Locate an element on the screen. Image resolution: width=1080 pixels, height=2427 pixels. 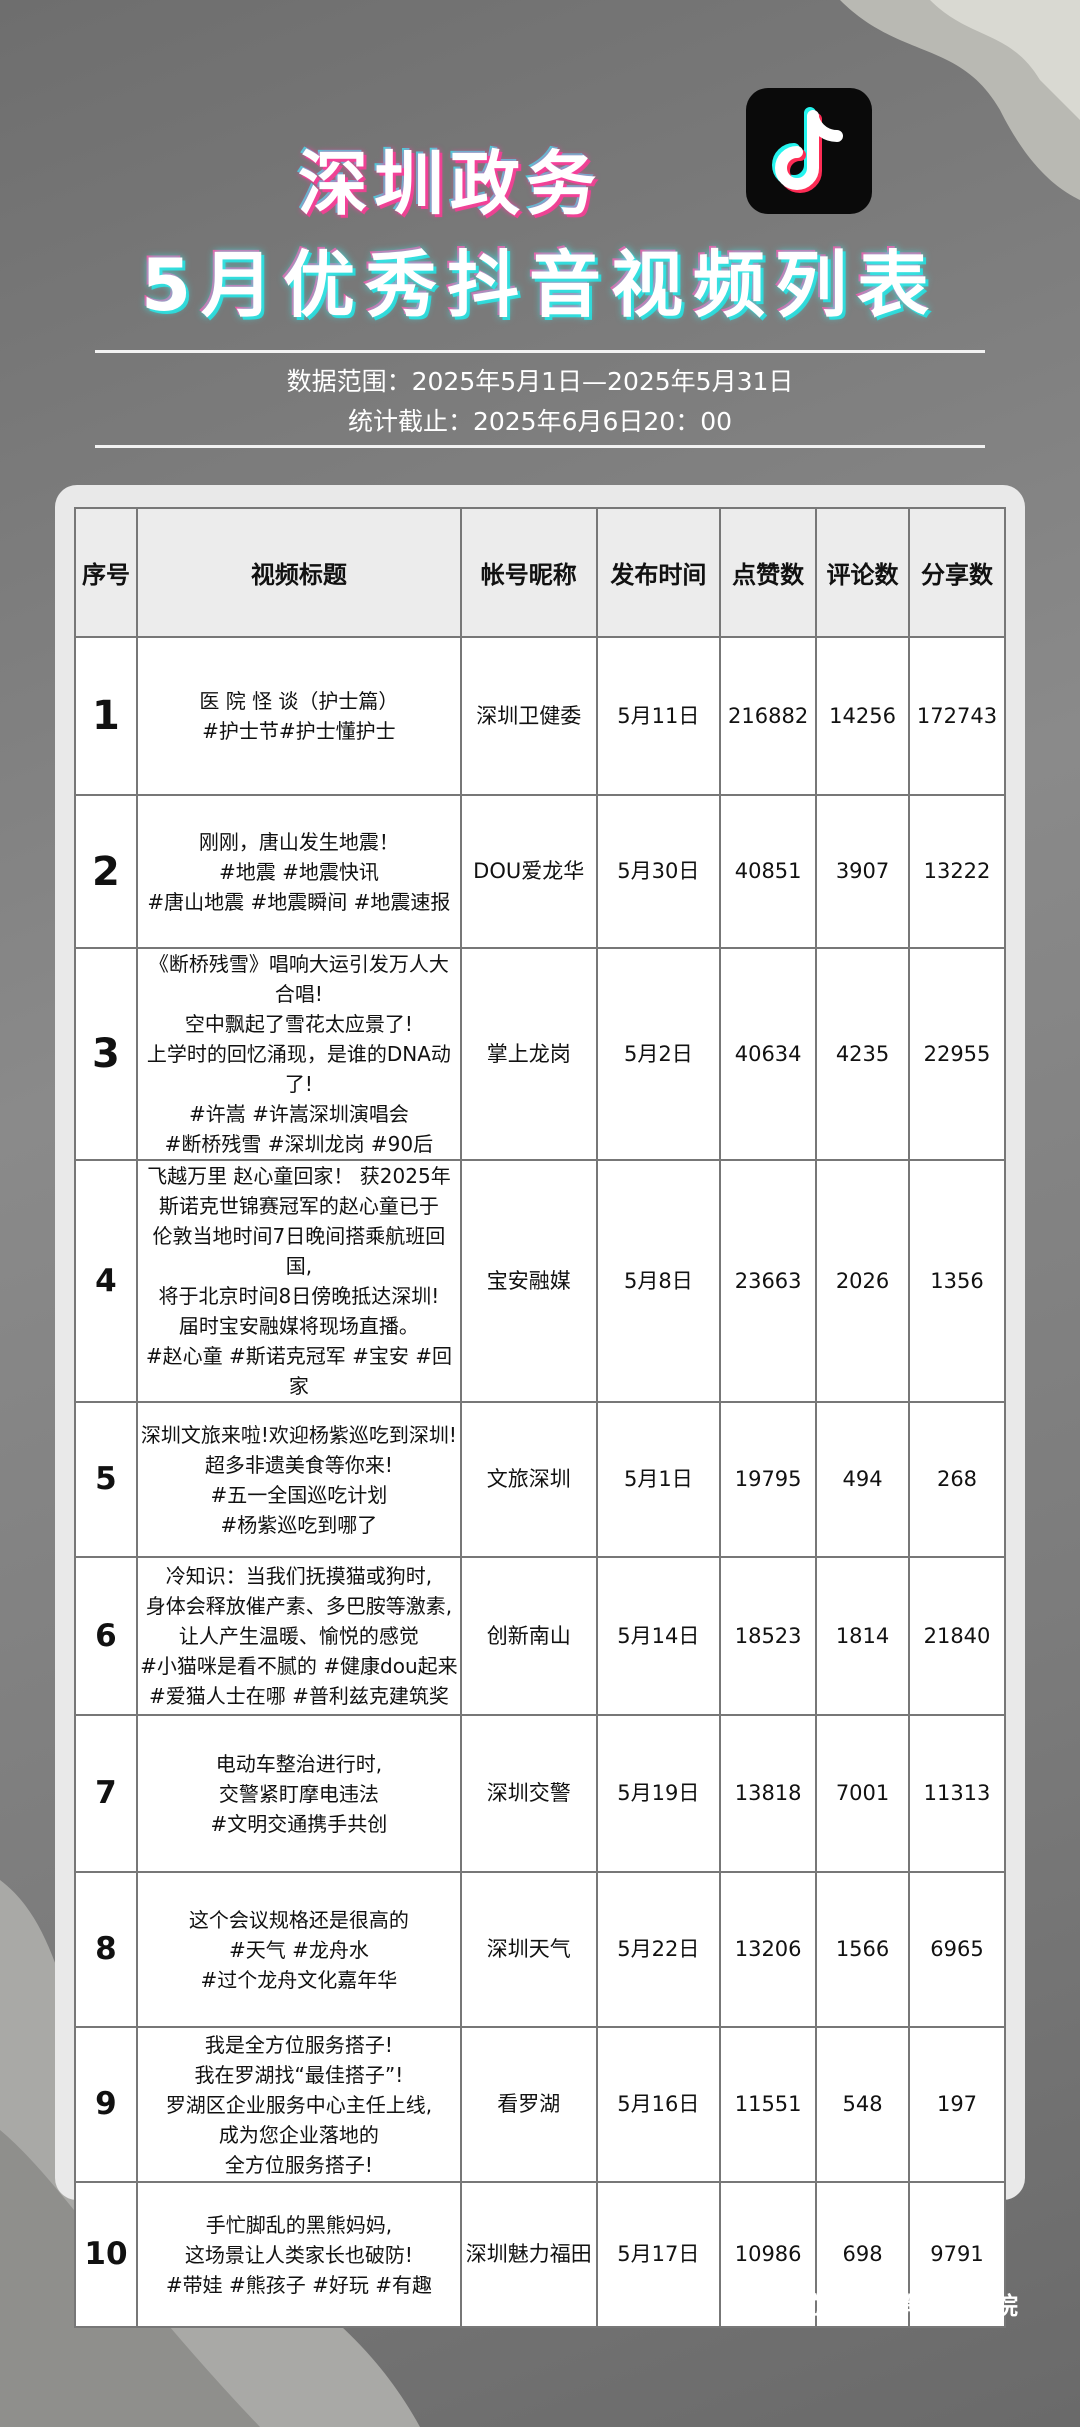
header-col-comments: 评论数 is located at coordinates (862, 572).